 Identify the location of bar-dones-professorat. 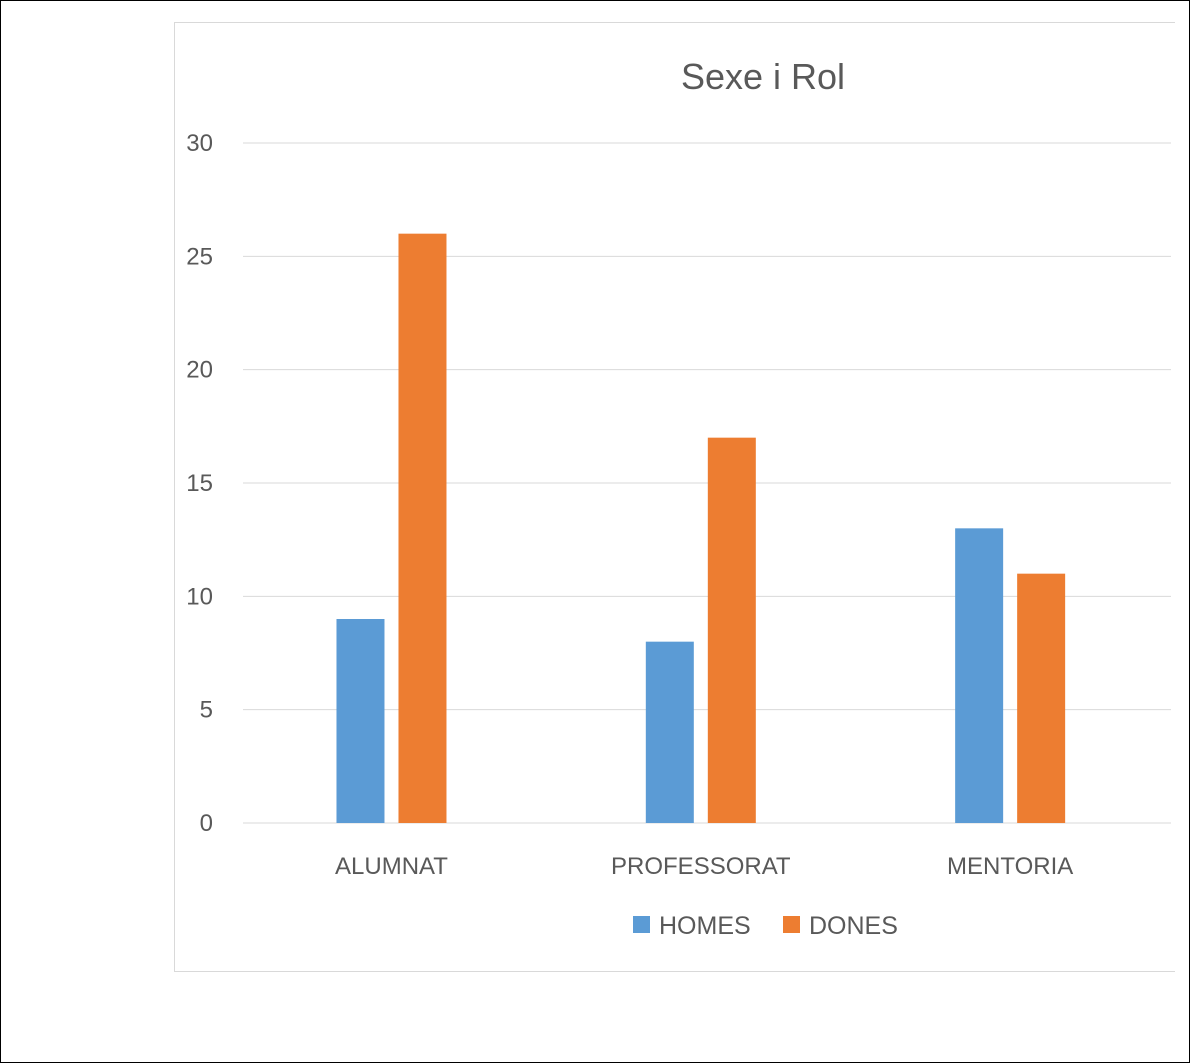
(731, 630).